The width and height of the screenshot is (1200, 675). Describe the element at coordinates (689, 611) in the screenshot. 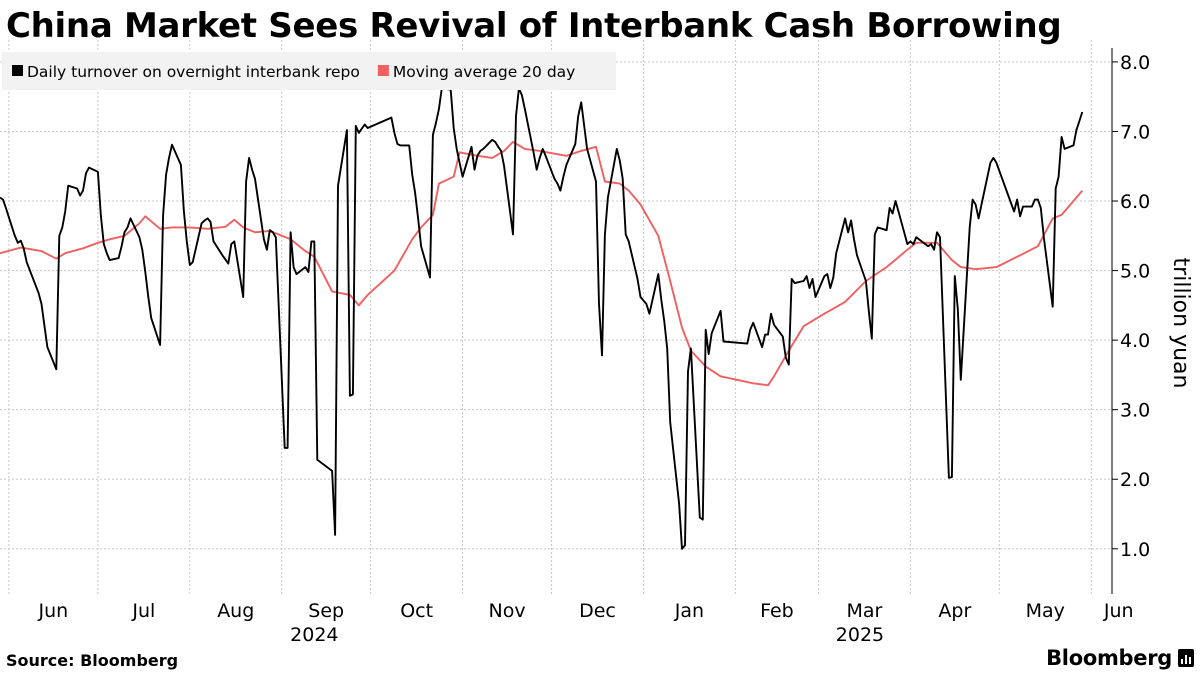

I see `x-tick-label: Jan` at that location.